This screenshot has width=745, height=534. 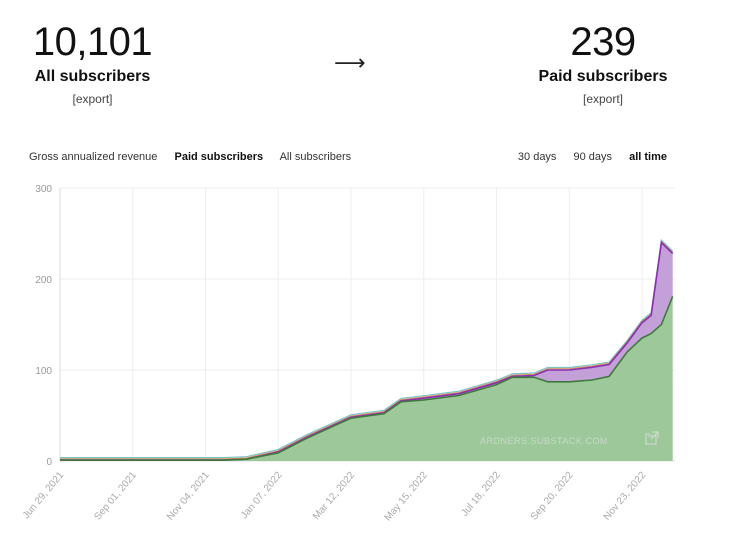 What do you see at coordinates (593, 157) in the screenshot?
I see `tab-90-days: 90 days` at bounding box center [593, 157].